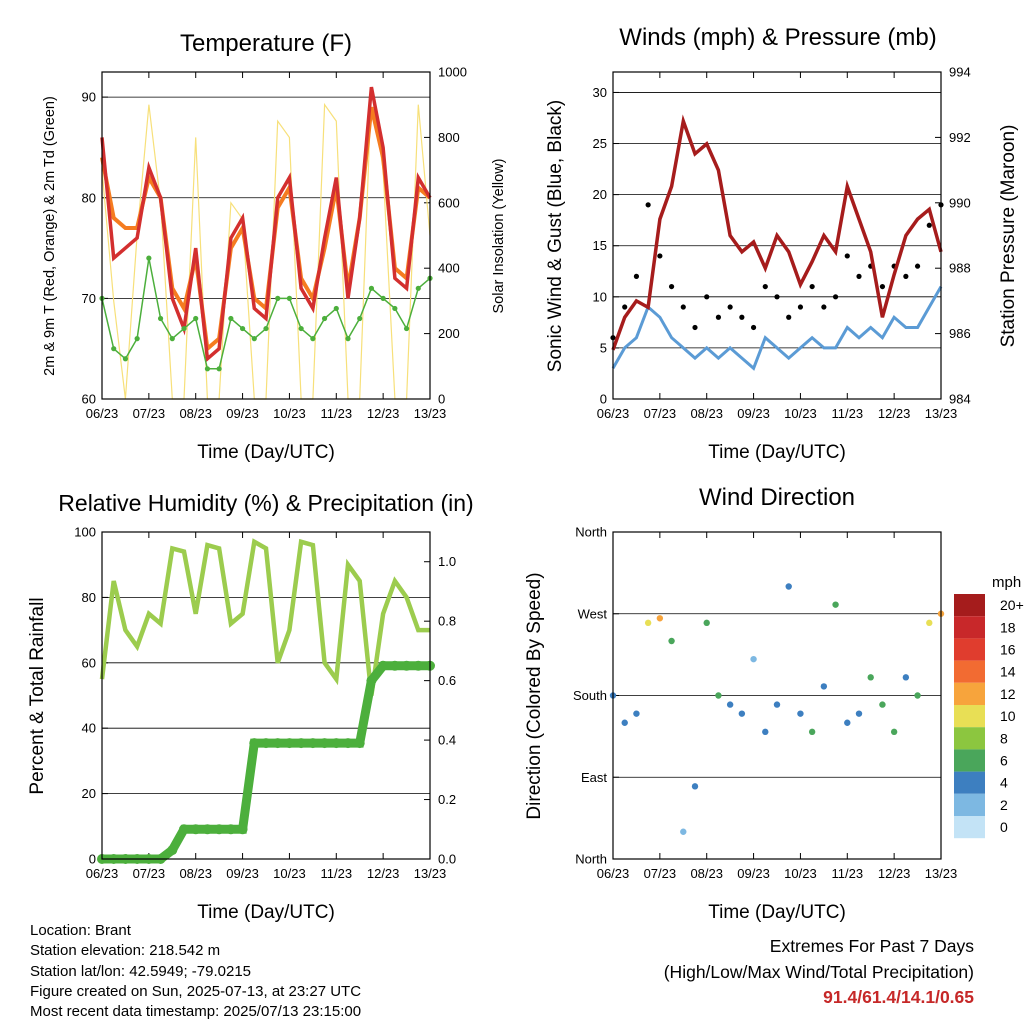 This screenshot has width=1024, height=1024. Describe the element at coordinates (89, 597) in the screenshot. I see `humidity-ytick-label: 80` at that location.